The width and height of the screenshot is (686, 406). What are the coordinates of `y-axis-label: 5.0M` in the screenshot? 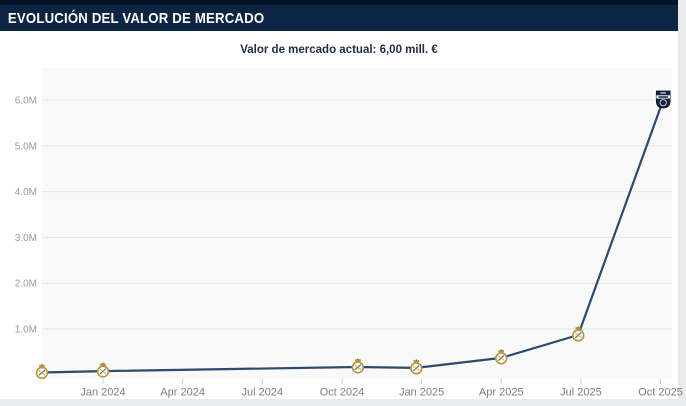 It's located at (26, 146).